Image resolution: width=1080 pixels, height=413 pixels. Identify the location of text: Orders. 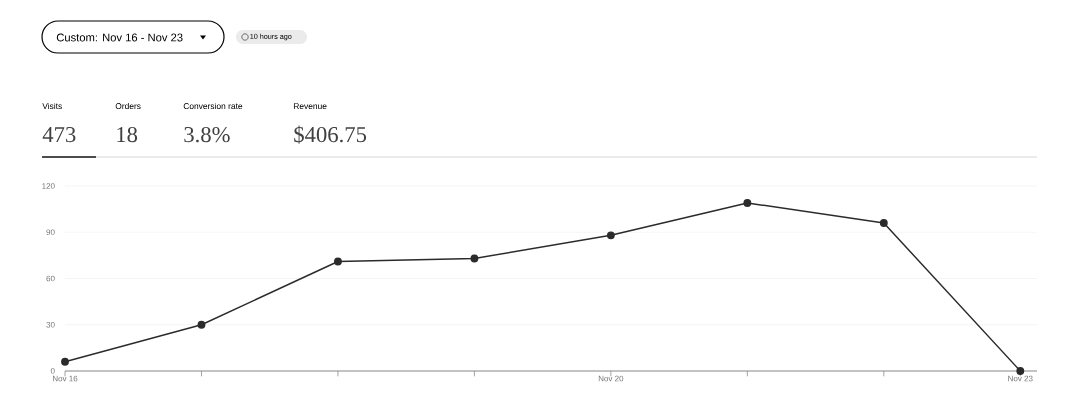
(128, 106).